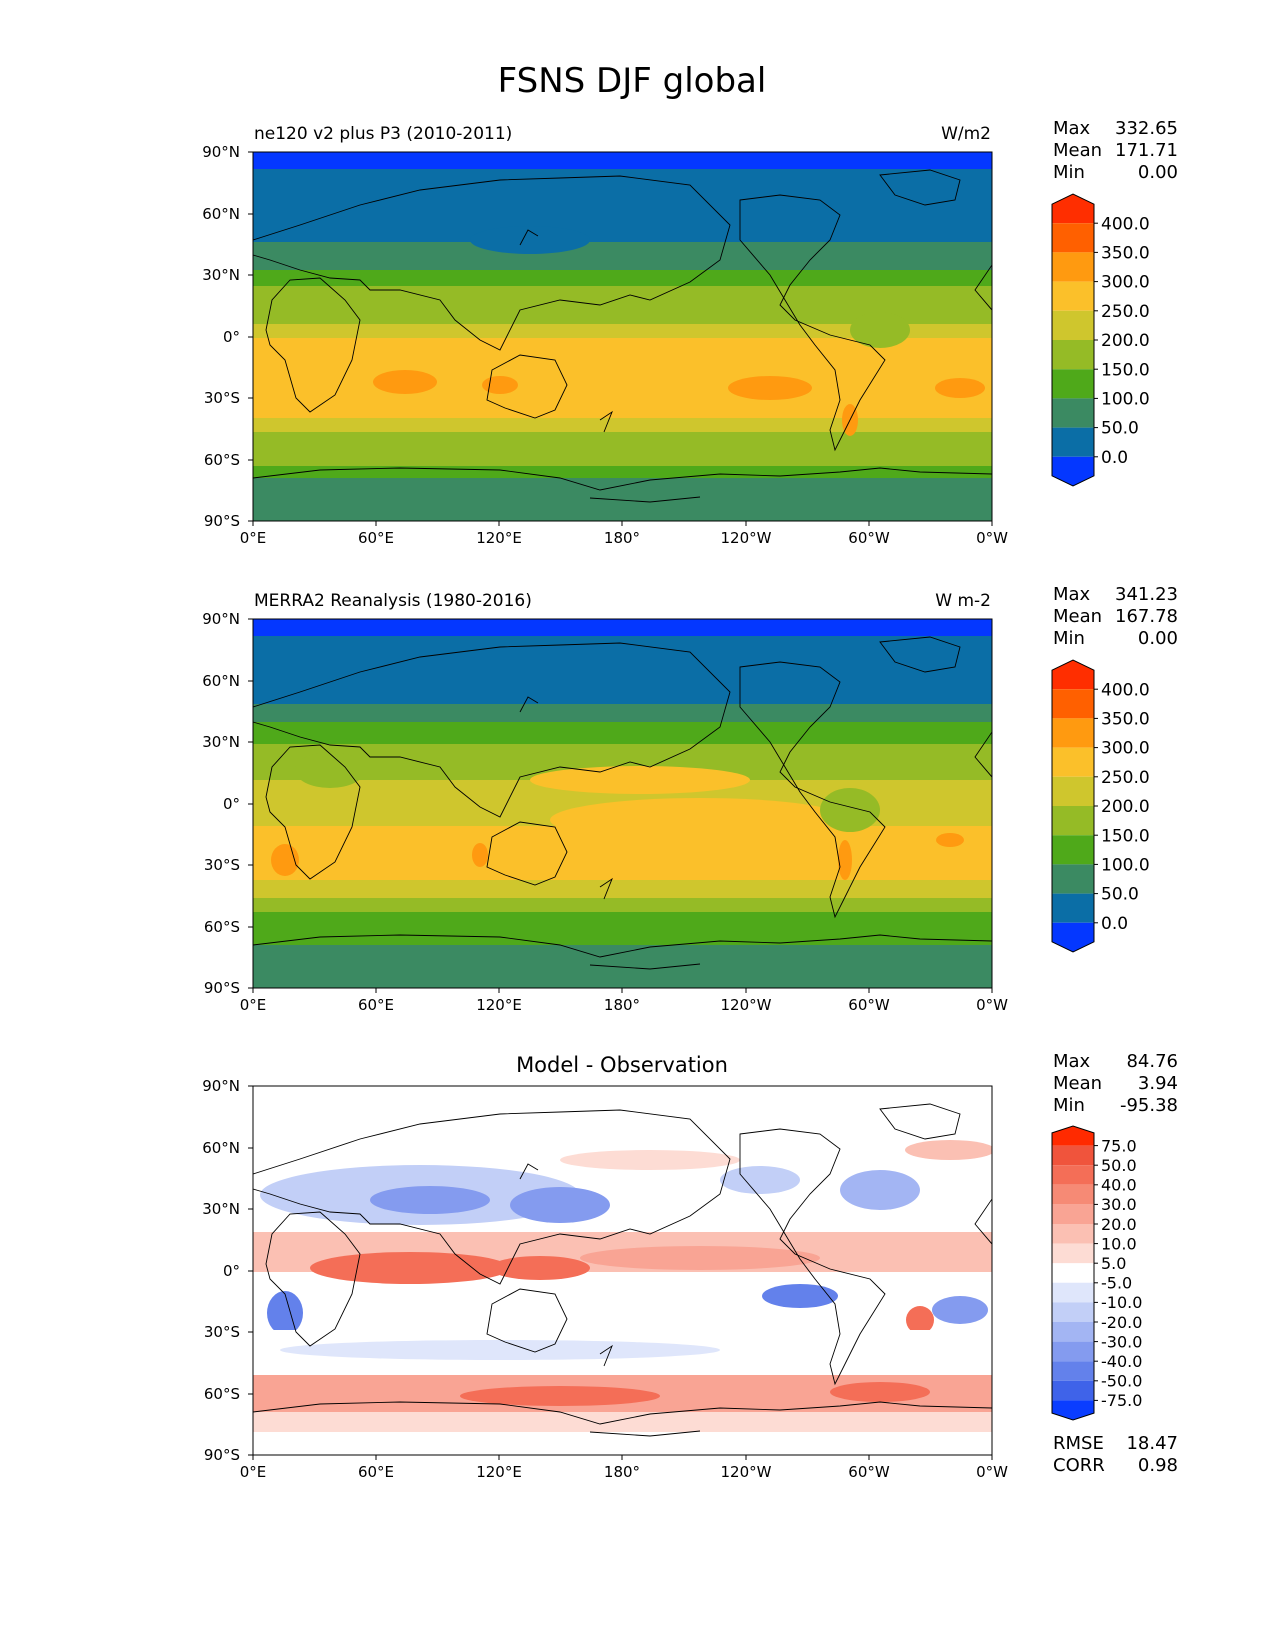 This screenshot has width=1275, height=1650. What do you see at coordinates (1121, 1400) in the screenshot?
I see `colorbar-label: -75.0` at bounding box center [1121, 1400].